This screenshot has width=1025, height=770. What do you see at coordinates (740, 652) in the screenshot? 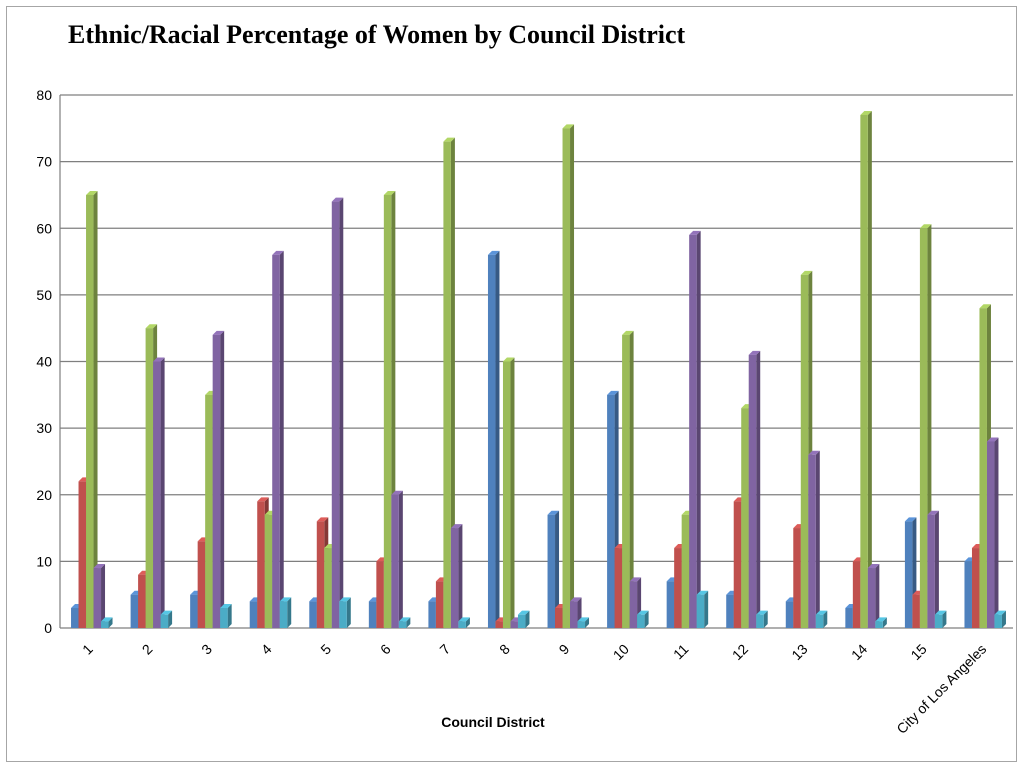
I see `x-tick-label: 12` at bounding box center [740, 652].